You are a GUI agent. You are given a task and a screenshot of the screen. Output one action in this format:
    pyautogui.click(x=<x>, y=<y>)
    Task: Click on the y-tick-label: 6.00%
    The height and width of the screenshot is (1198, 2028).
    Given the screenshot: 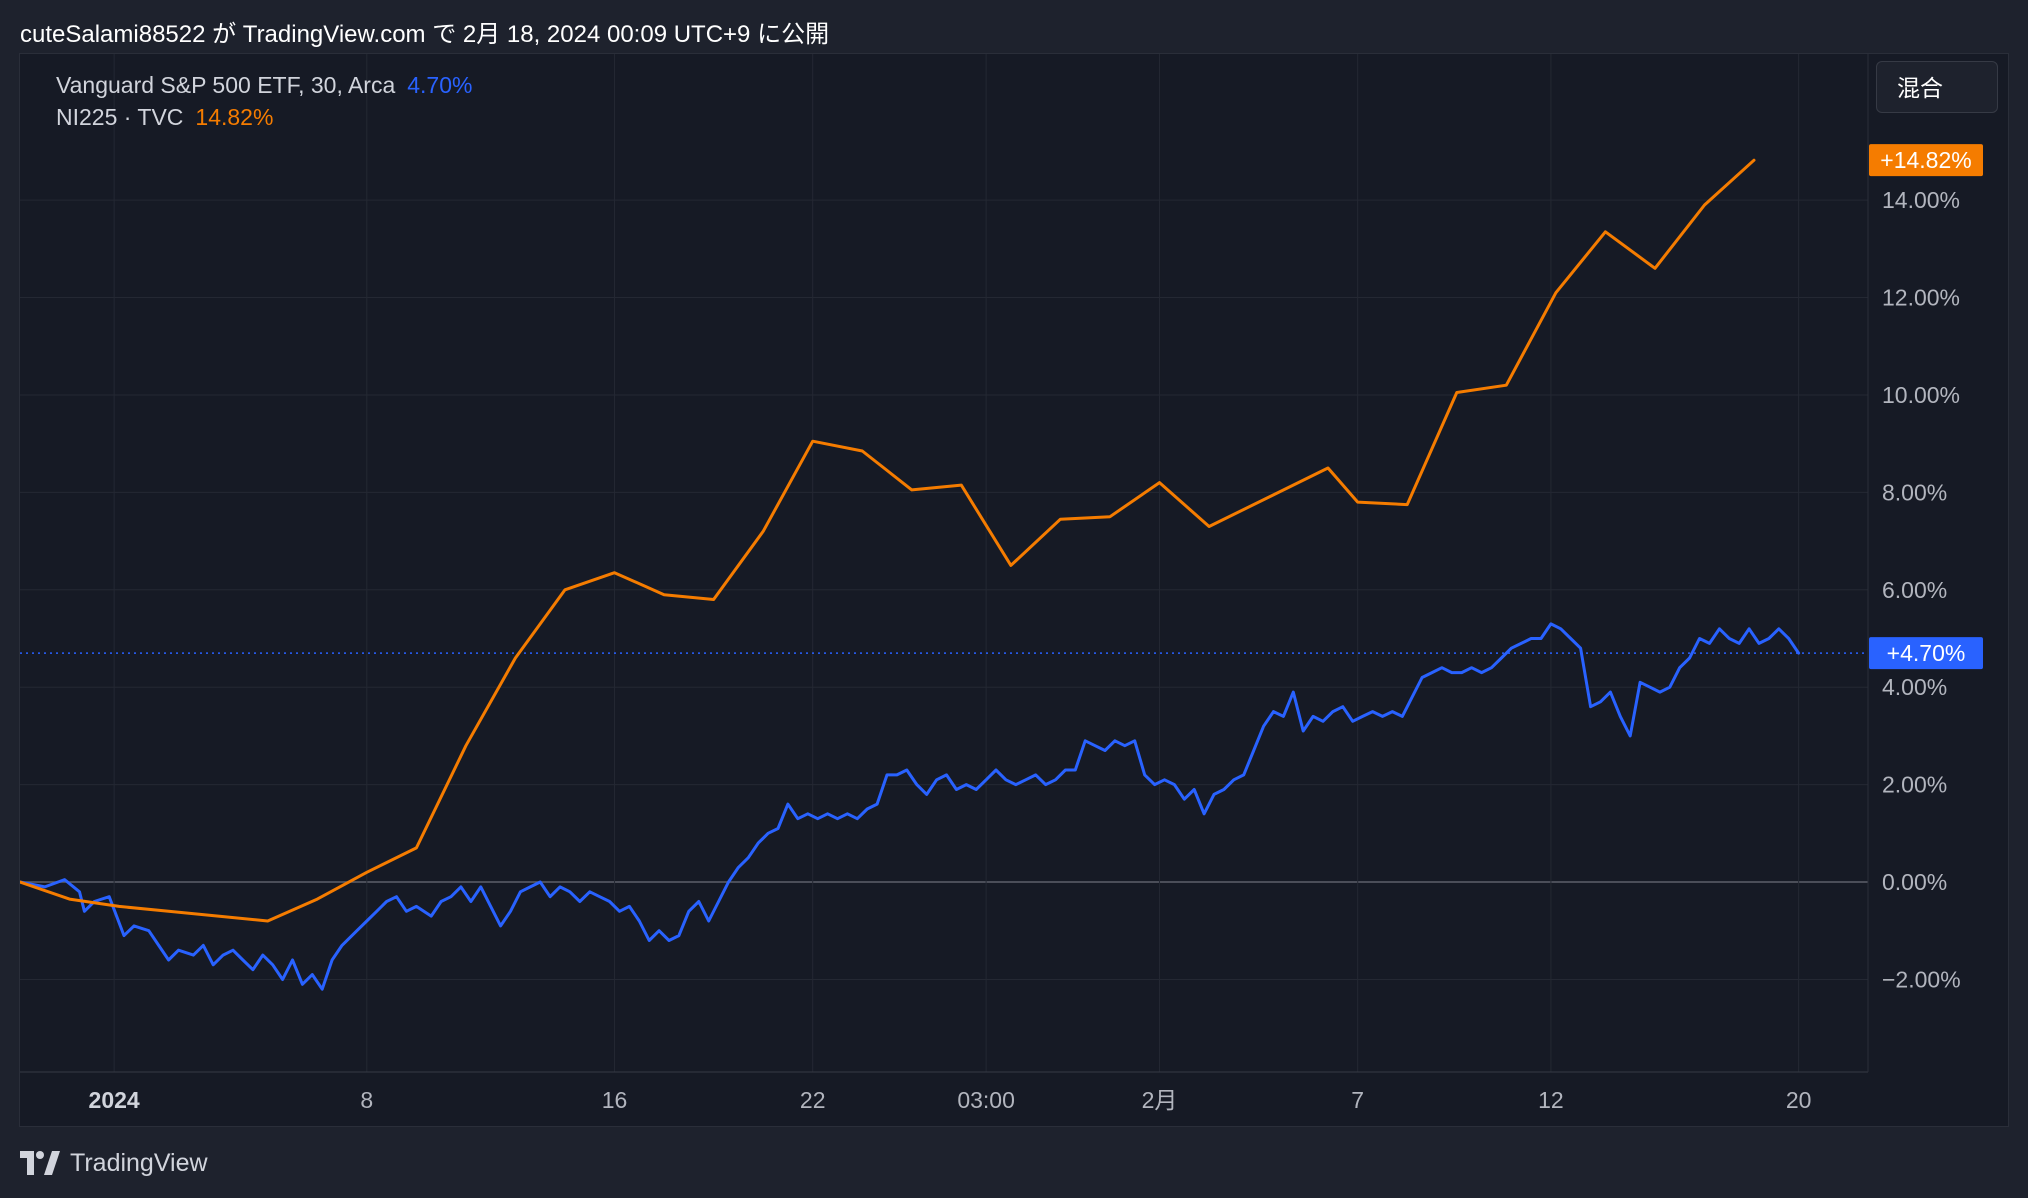 What is the action you would take?
    pyautogui.click(x=1914, y=590)
    